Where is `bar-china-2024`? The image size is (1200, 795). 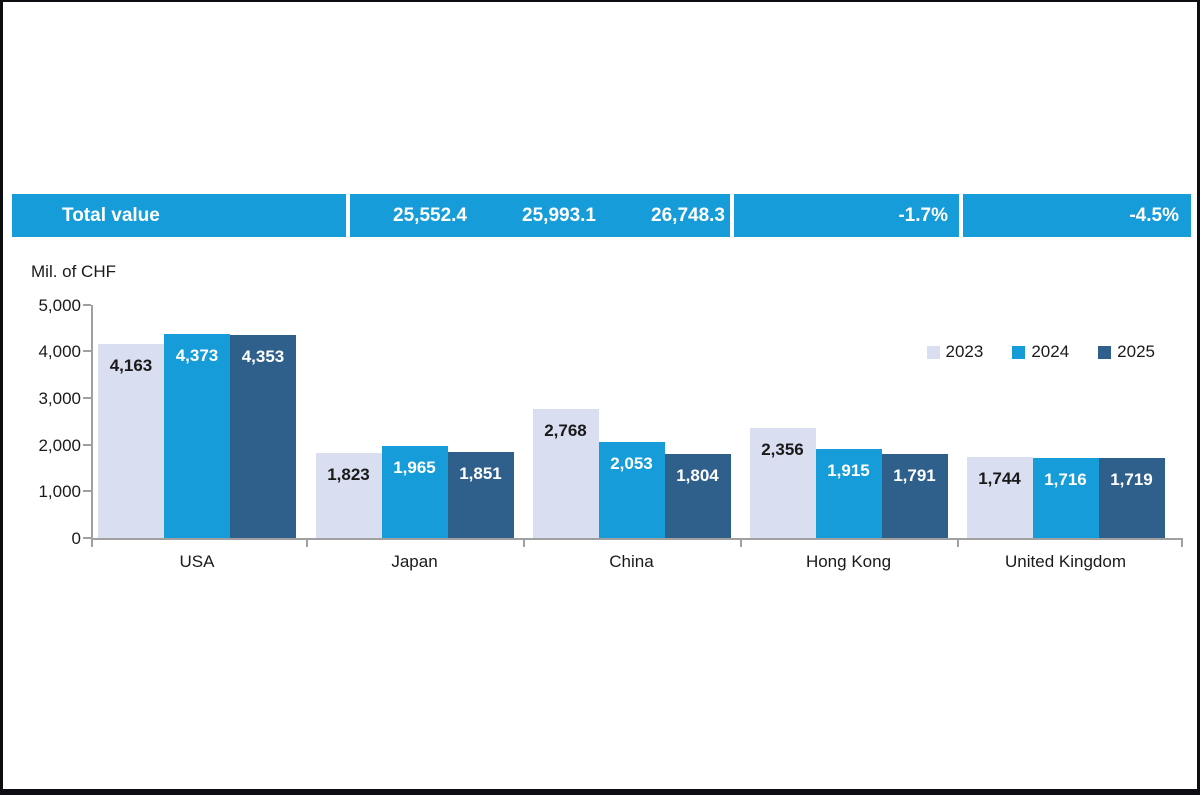
bar-china-2024 is located at coordinates (631, 490).